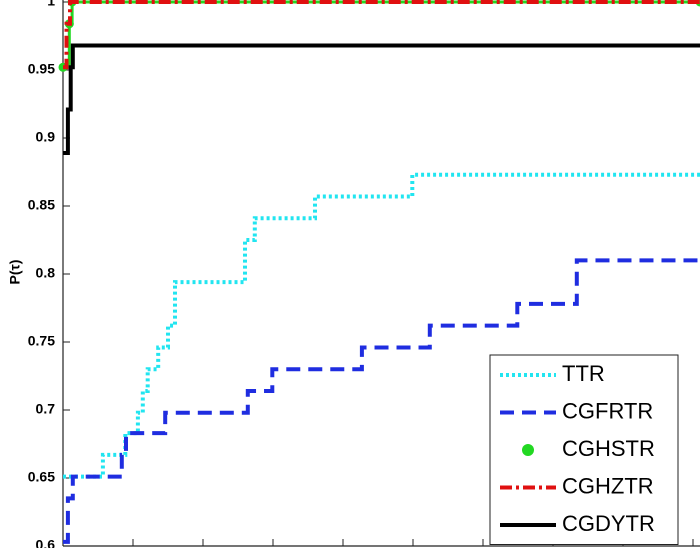  Describe the element at coordinates (41, 341) in the screenshot. I see `y-tick-label: 0.75` at that location.